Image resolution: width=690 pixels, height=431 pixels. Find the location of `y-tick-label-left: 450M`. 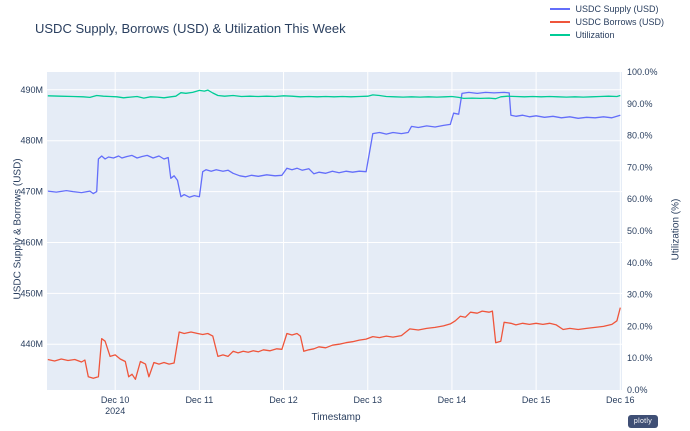

y-tick-label-left: 450M is located at coordinates (31, 293).